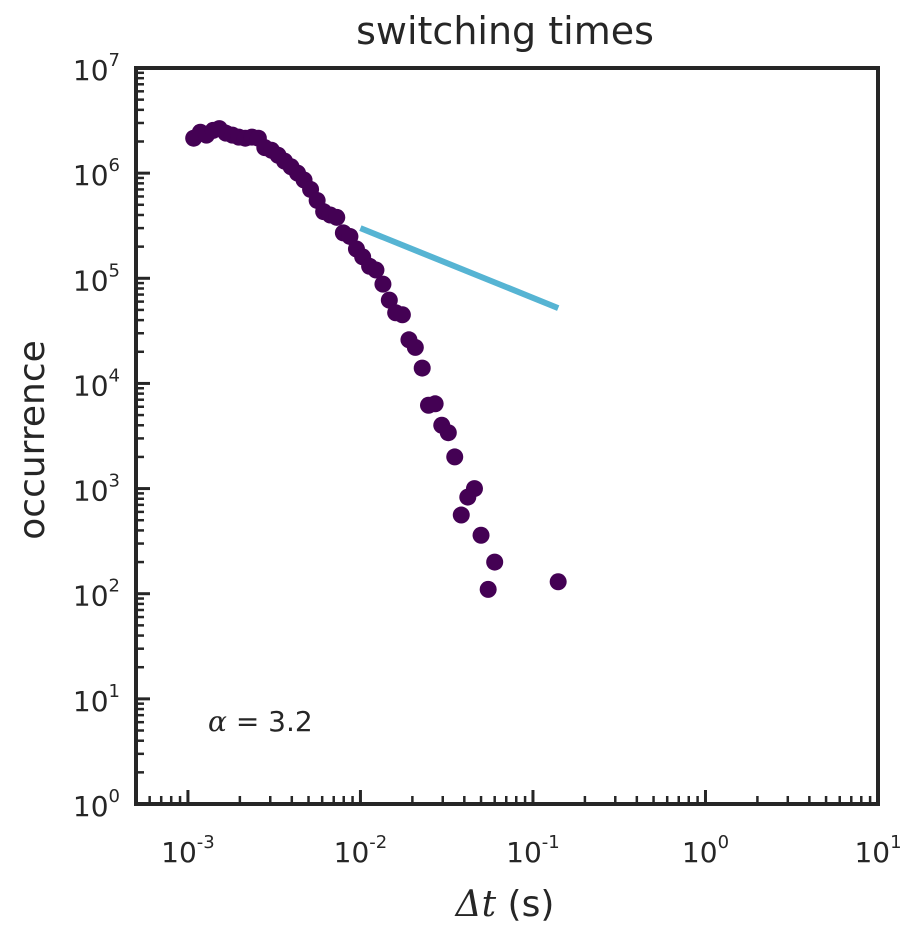  I want to click on annotation-alpha: α = 3.2, so click(260, 721).